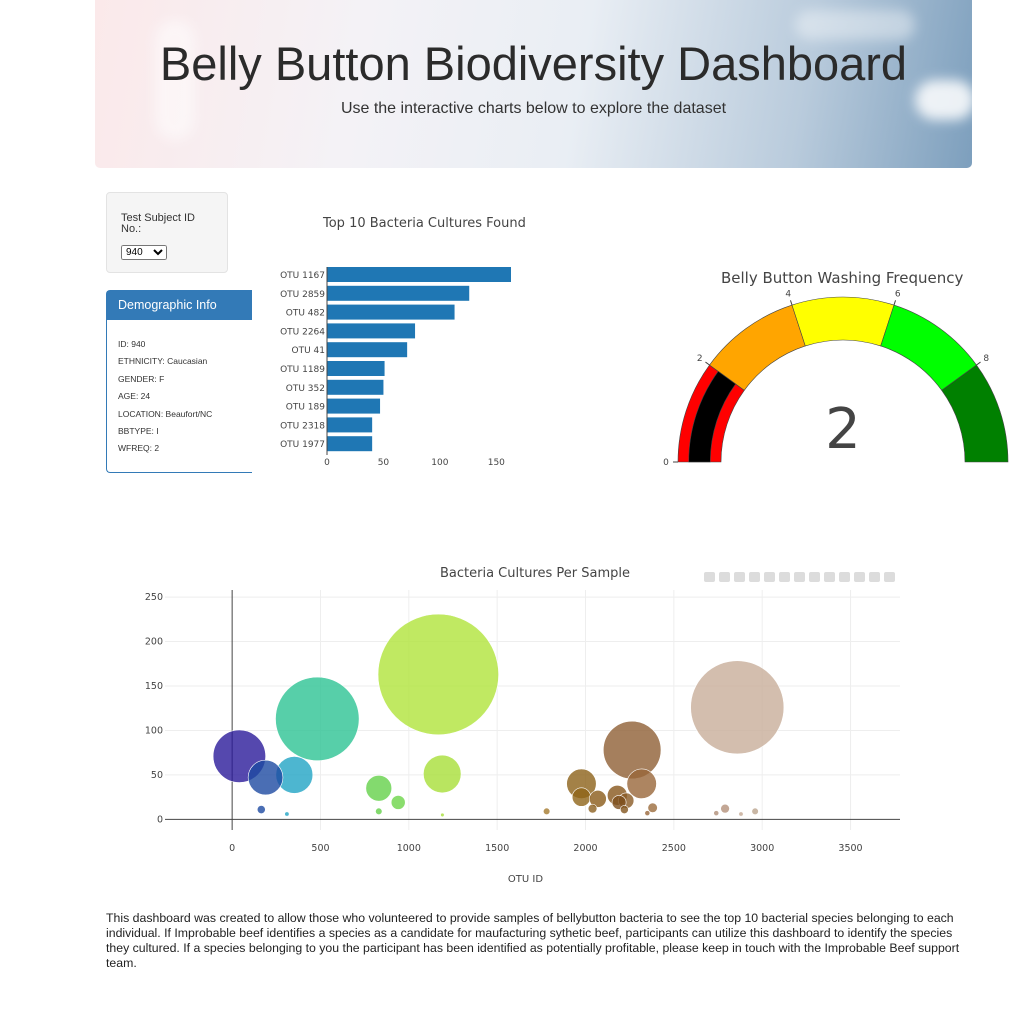  I want to click on pan-icon, so click(739, 577).